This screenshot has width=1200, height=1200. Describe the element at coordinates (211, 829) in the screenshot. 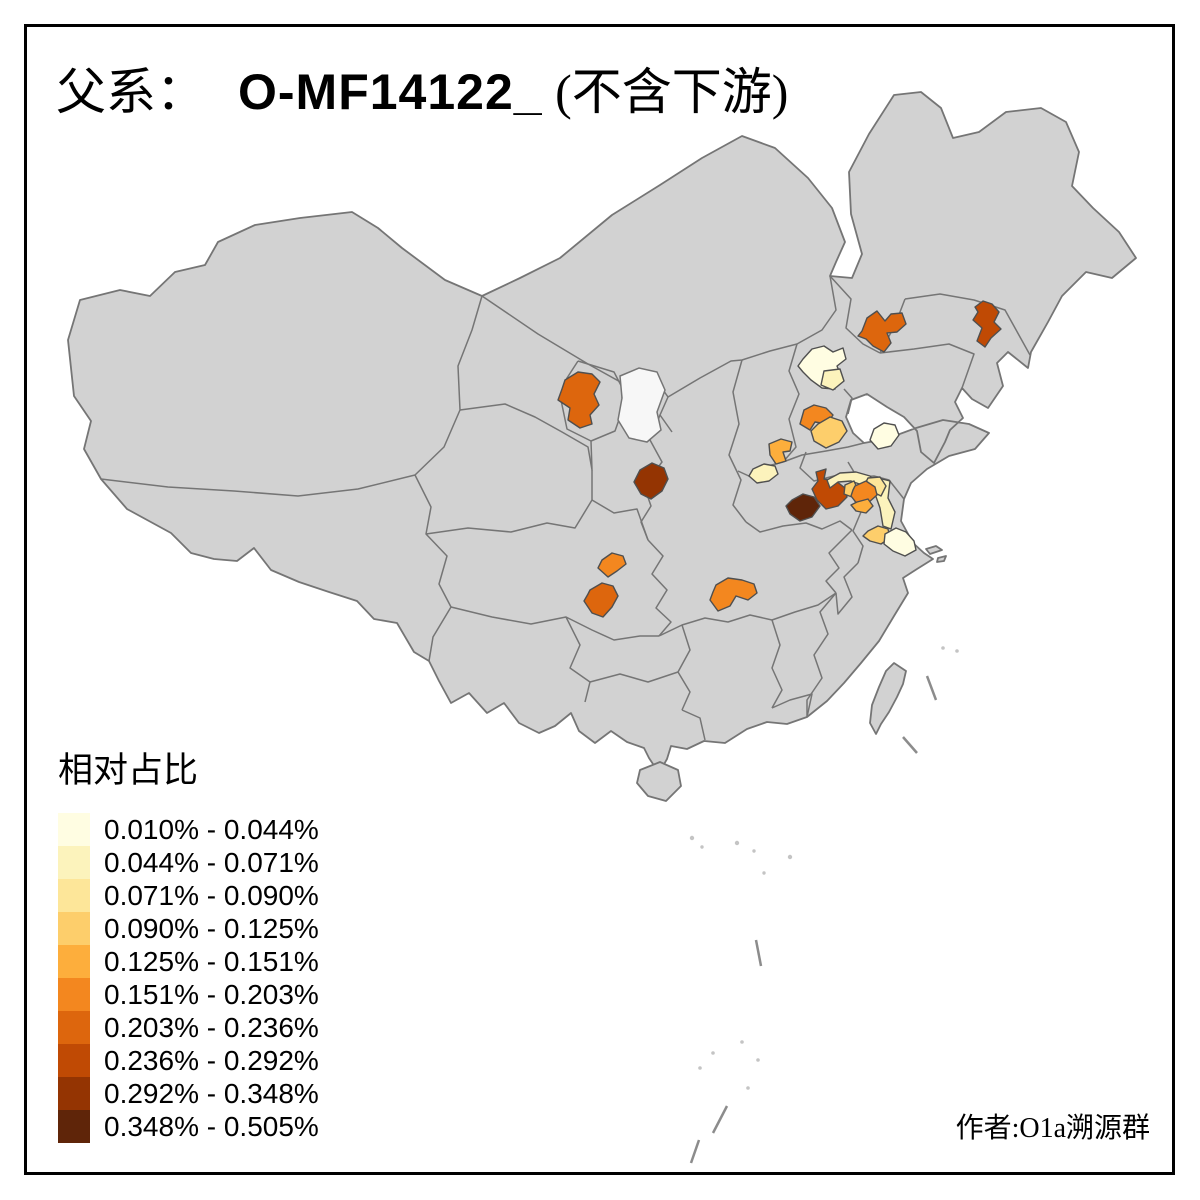

I see `legend-label: 0.010% - 0.044%` at that location.